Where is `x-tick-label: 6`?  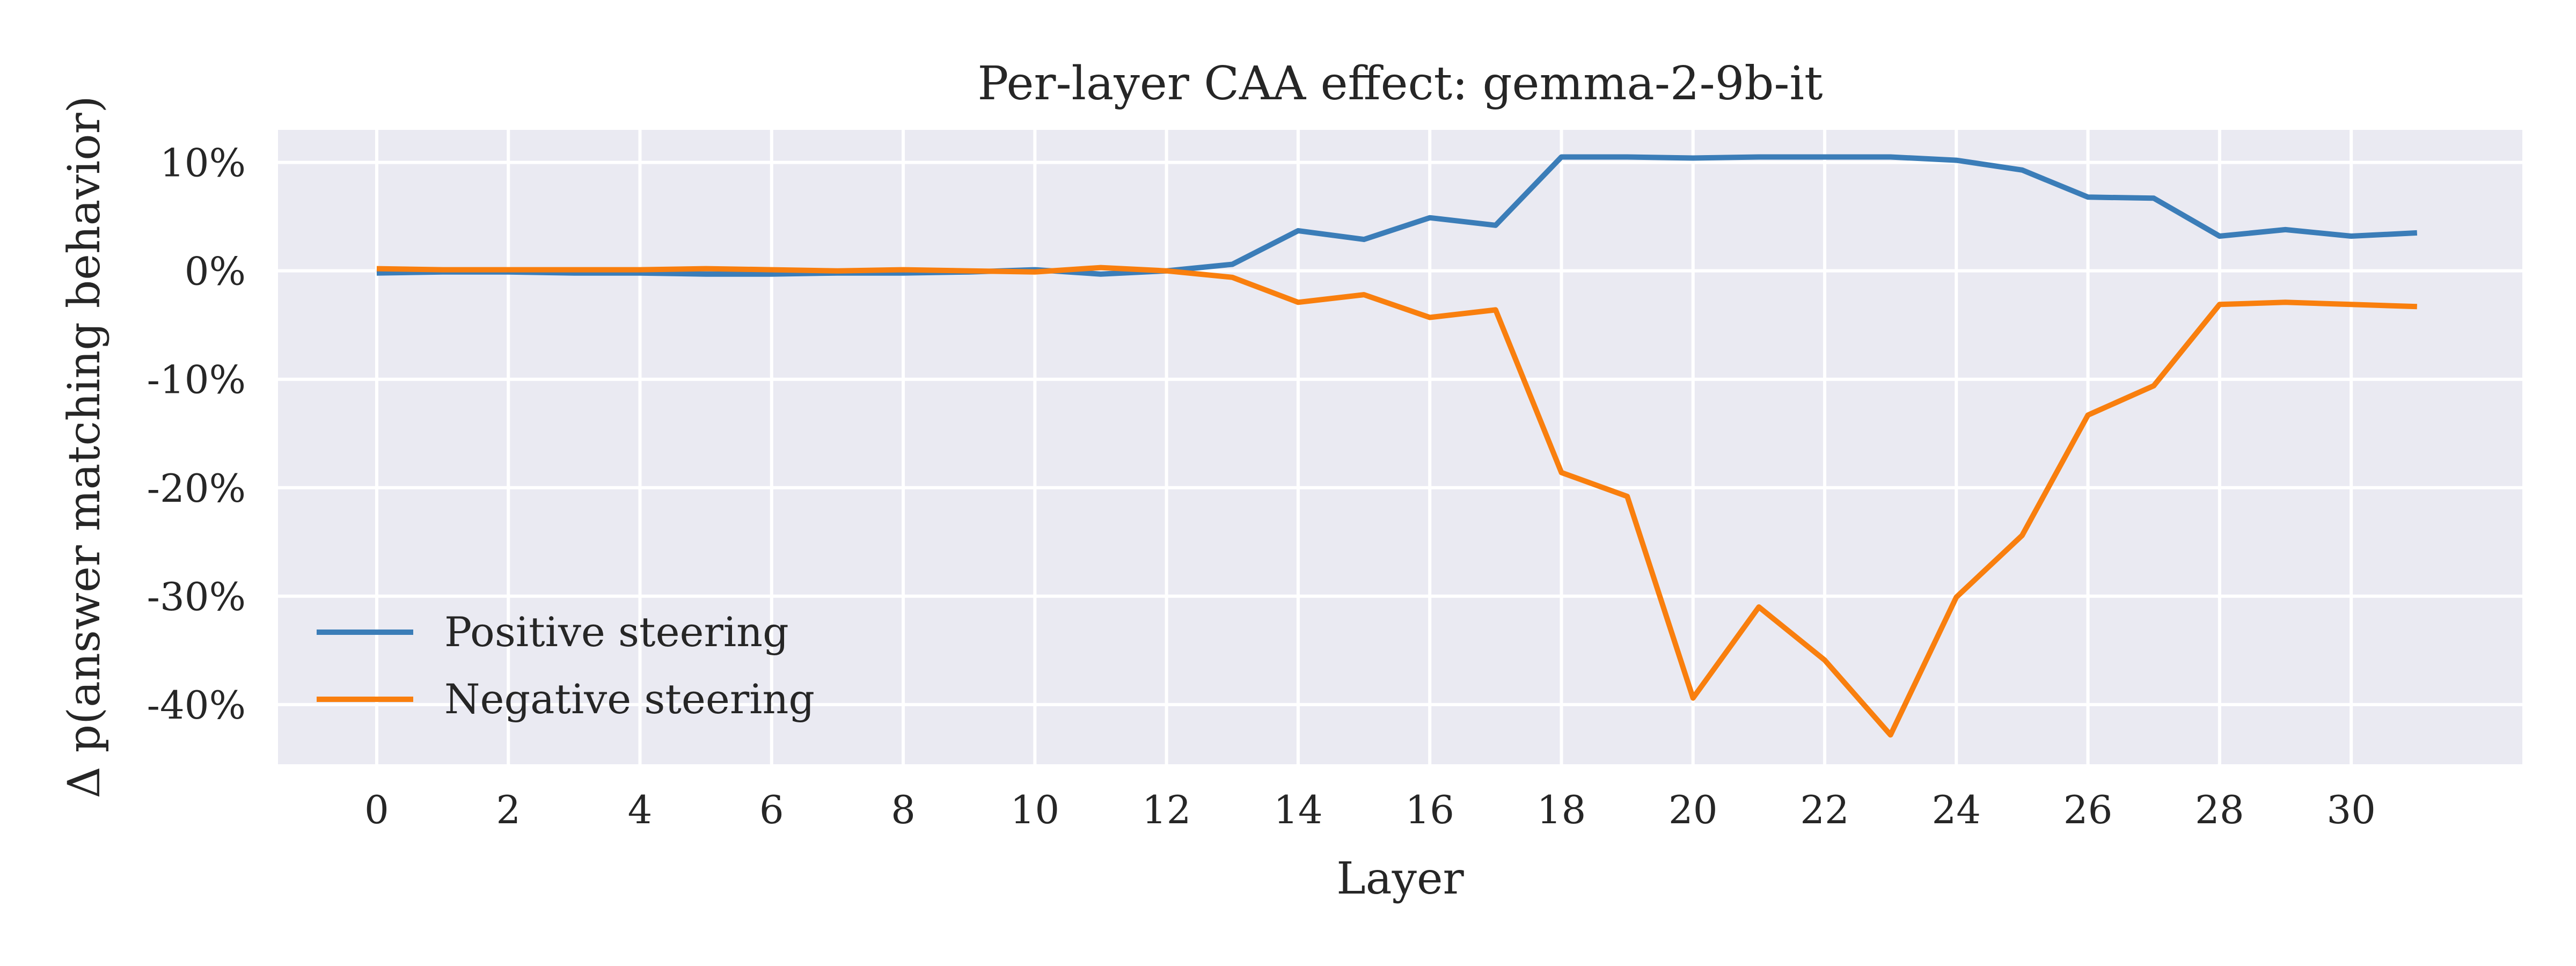
x-tick-label: 6 is located at coordinates (771, 809).